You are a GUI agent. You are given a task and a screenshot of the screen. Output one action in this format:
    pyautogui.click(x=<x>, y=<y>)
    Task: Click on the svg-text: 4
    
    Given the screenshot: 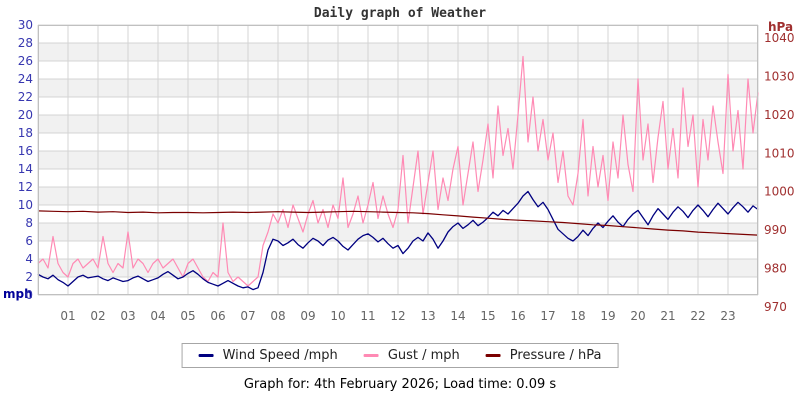 What is the action you would take?
    pyautogui.click(x=29, y=259)
    